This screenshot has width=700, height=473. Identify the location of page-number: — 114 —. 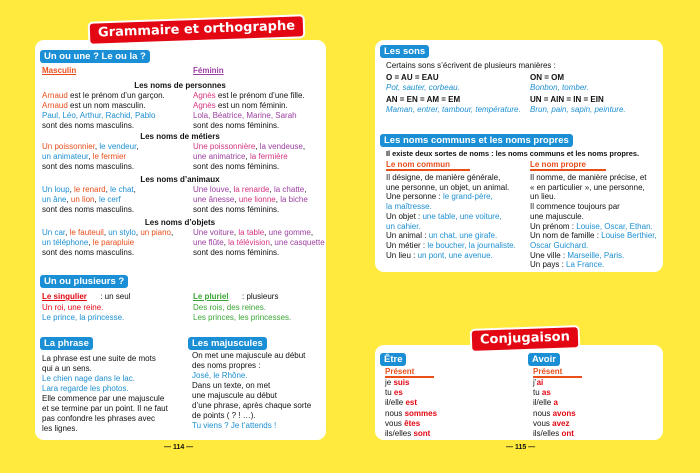
(179, 447).